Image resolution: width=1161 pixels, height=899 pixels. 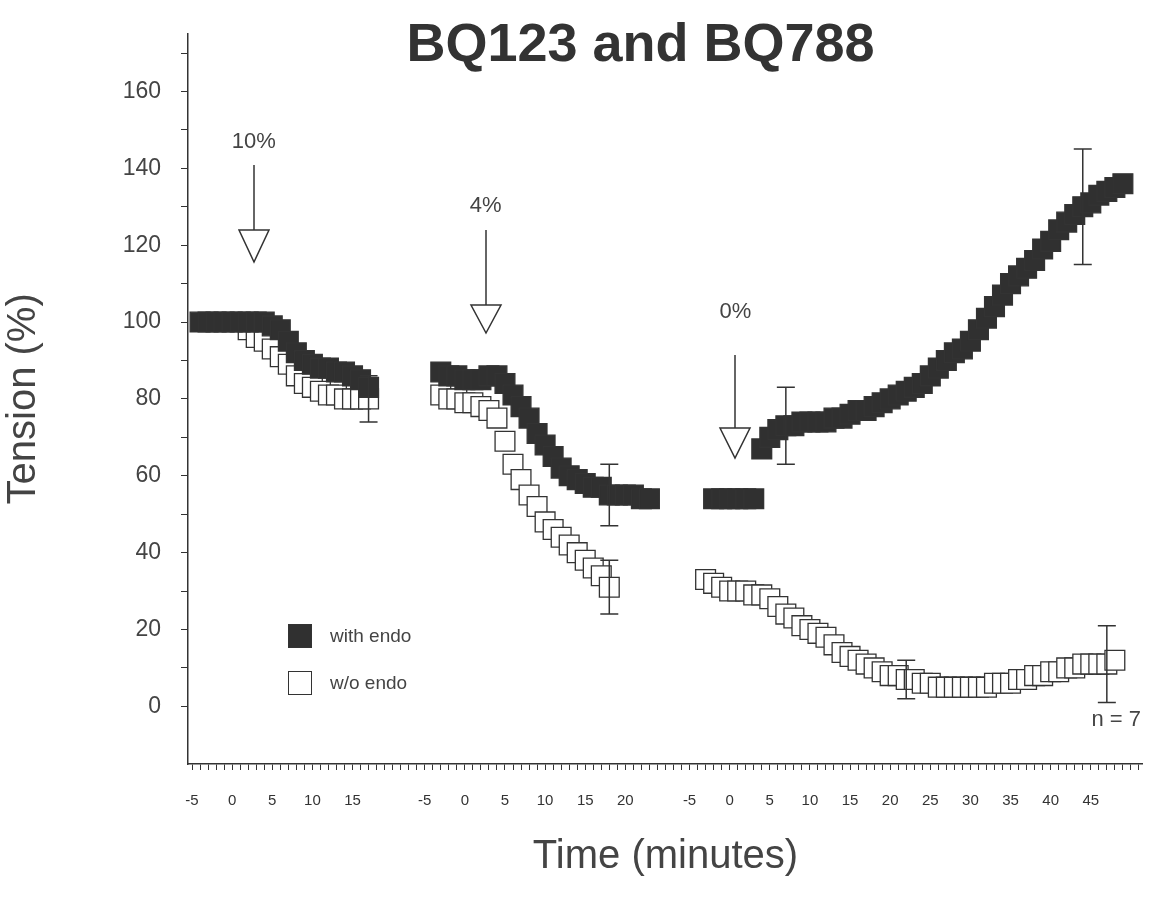 What do you see at coordinates (141, 320) in the screenshot?
I see `y-tick-label: 100` at bounding box center [141, 320].